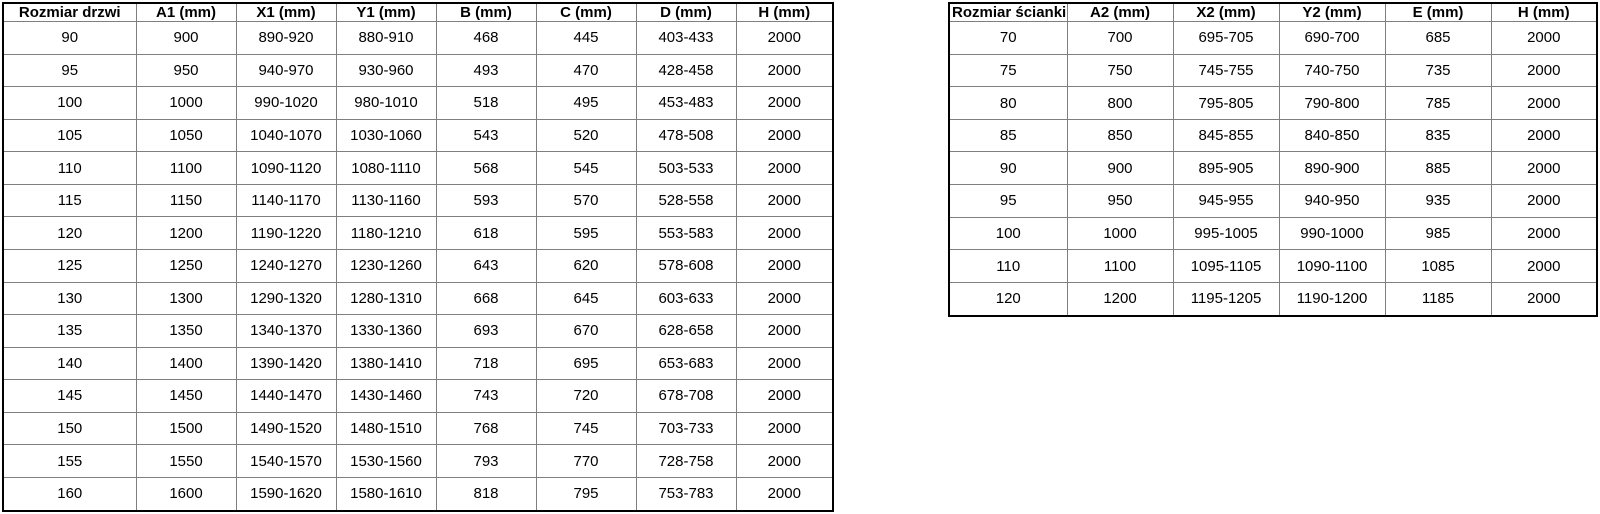  Describe the element at coordinates (586, 494) in the screenshot. I see `table-cell: 795` at that location.